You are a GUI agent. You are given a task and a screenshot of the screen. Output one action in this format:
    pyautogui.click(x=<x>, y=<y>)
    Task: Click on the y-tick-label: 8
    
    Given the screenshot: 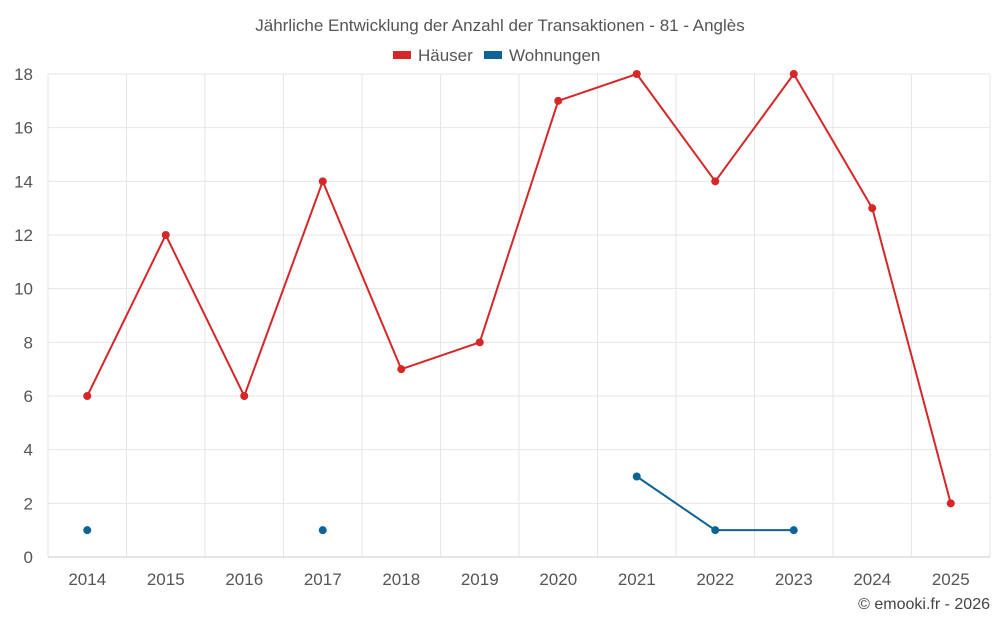 What is the action you would take?
    pyautogui.click(x=28, y=342)
    